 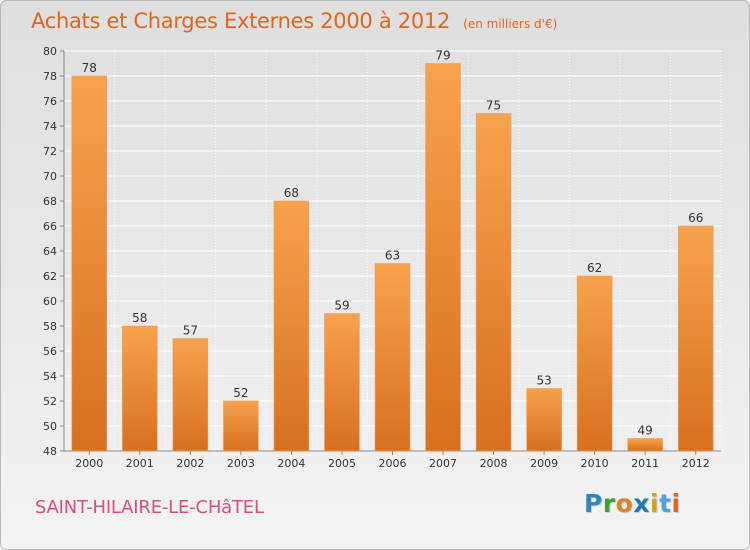 I want to click on chart-unit-note: (en milliers d'€), so click(x=510, y=24).